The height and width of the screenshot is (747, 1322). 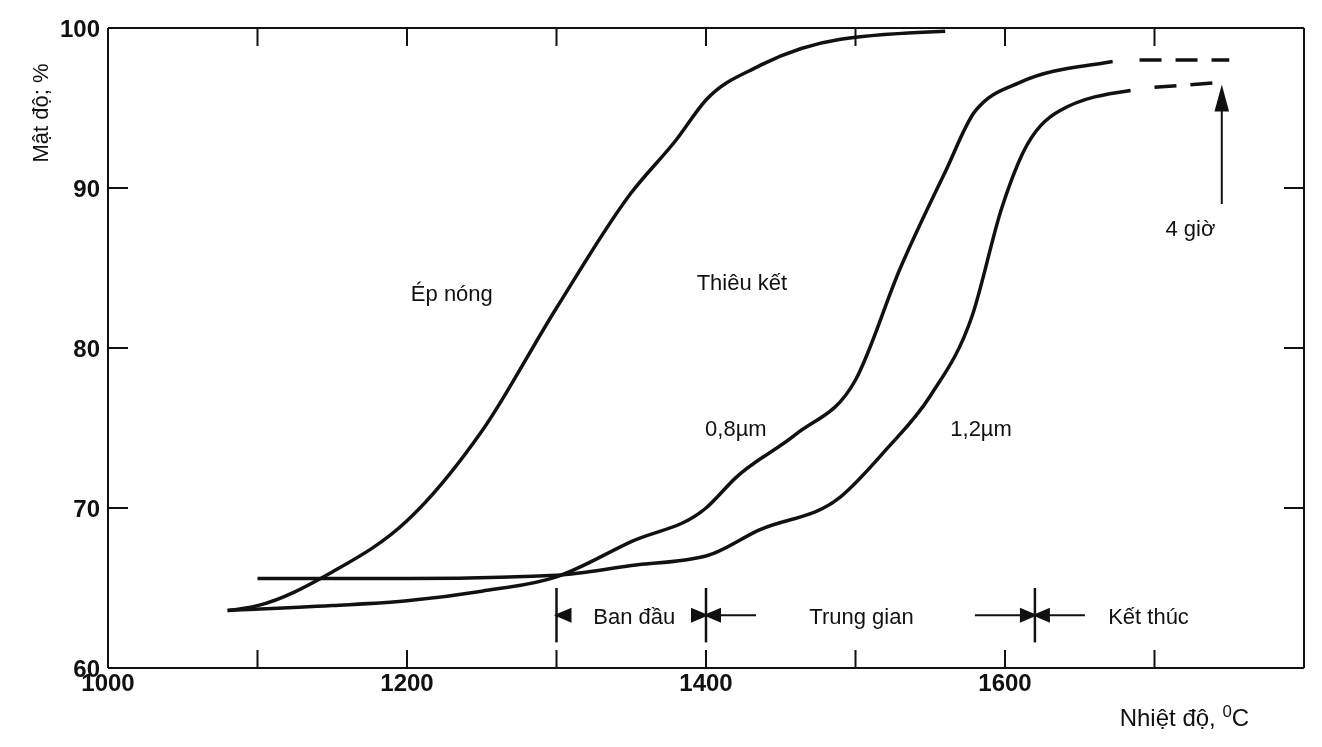 I want to click on annotation: Thiêu kết, so click(x=742, y=282).